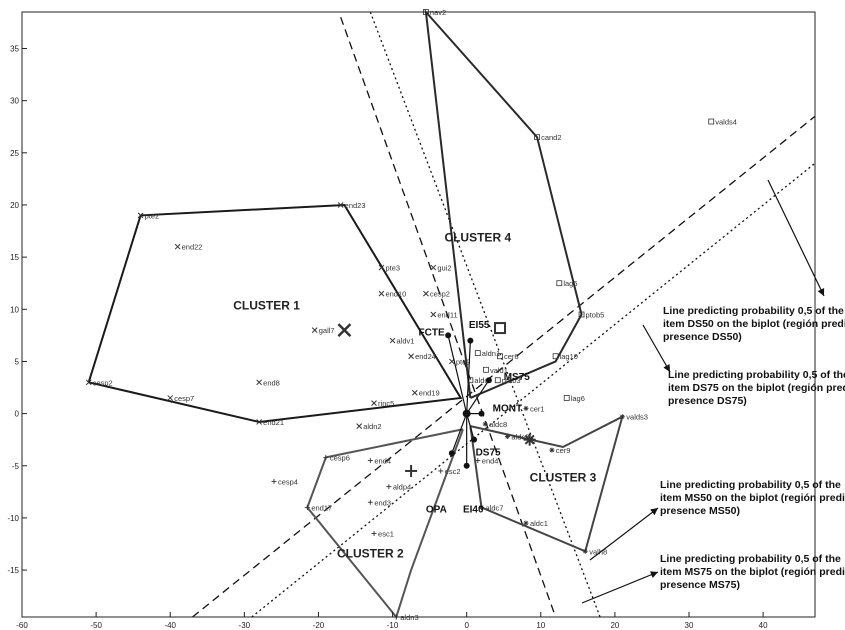 This screenshot has height=630, width=845. Describe the element at coordinates (17, 361) in the screenshot. I see `y-tick-label: 5` at that location.